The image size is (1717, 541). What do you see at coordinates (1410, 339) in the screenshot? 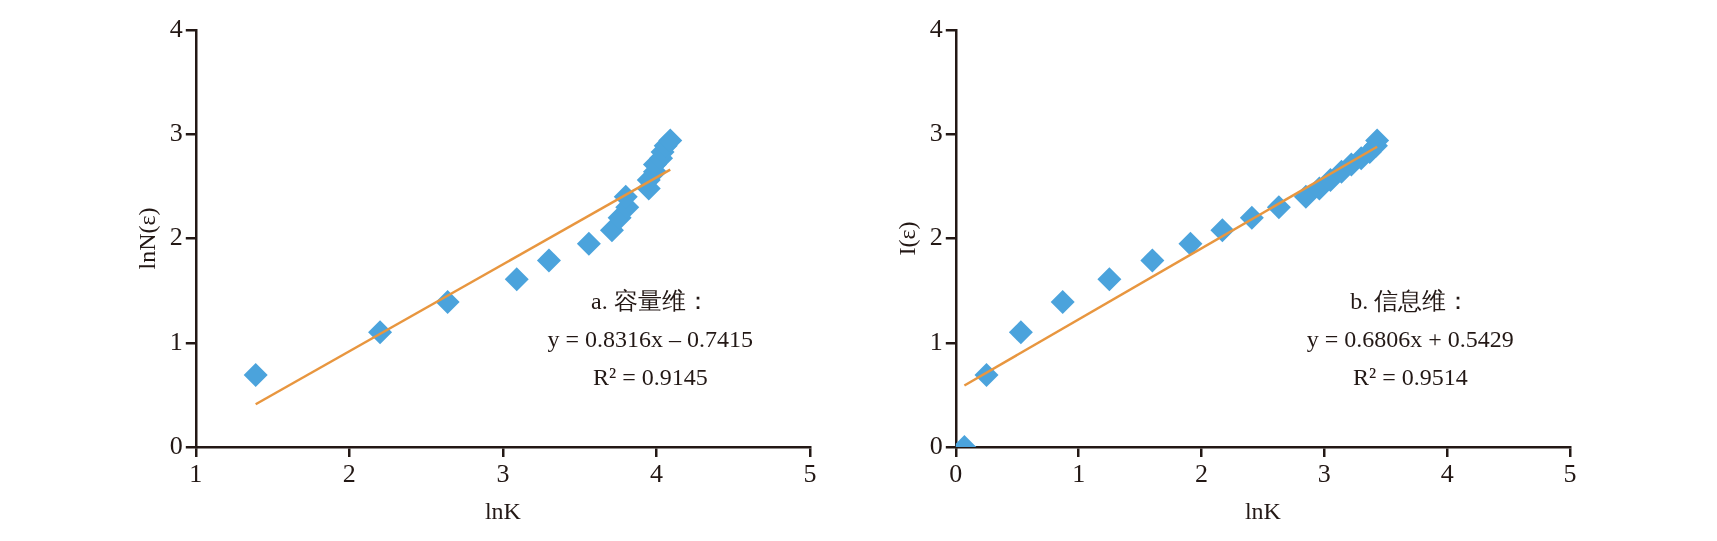
I see `annotation: y = 0.6806x + 0.5429` at bounding box center [1410, 339].